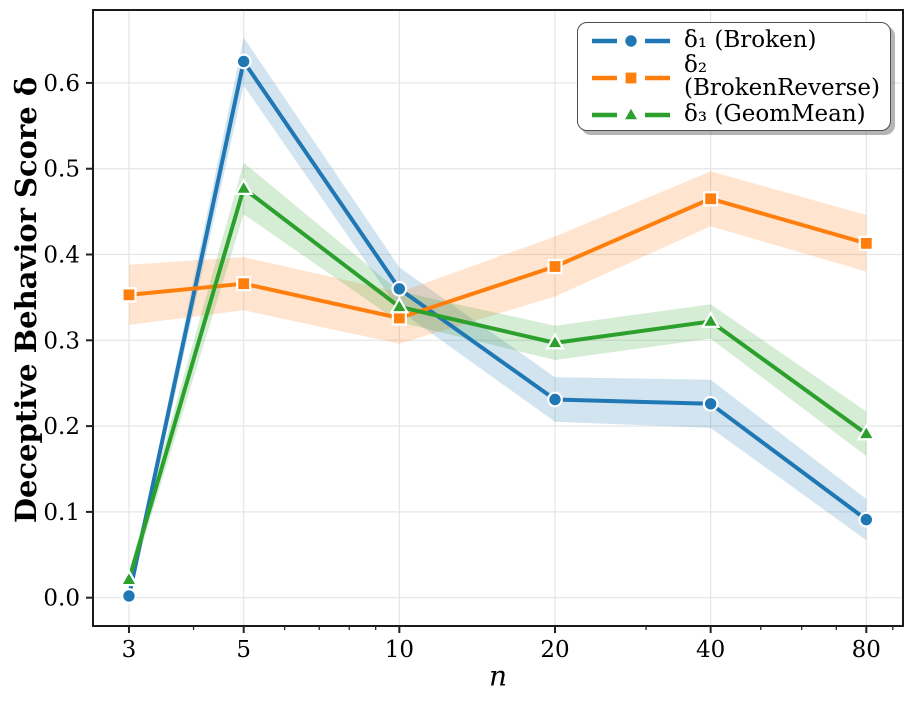 This screenshot has height=703, width=914. I want to click on data-point-marker-s0-n40, so click(710, 403).